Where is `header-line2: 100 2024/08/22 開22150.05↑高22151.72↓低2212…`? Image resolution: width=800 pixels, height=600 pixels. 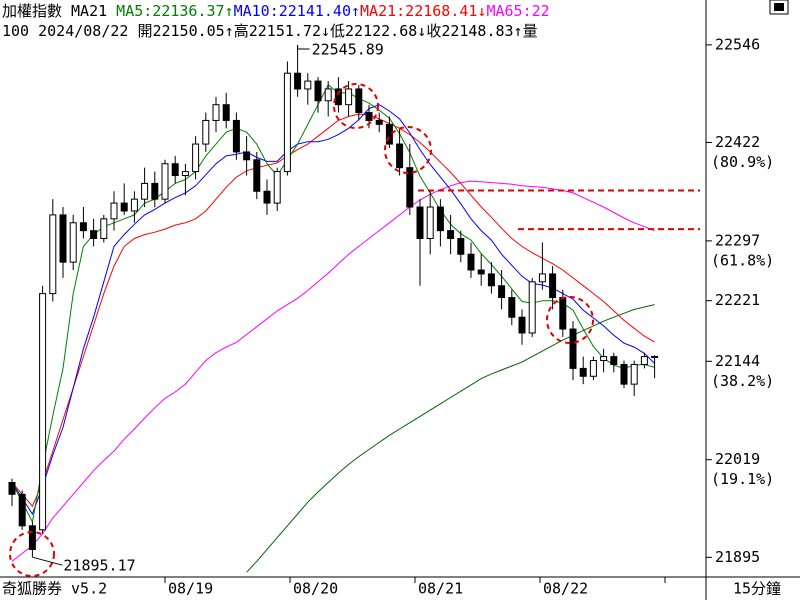 header-line2: 100 2024/08/22 開22150.05↑高22151.72↓低2212… is located at coordinates (270, 31).